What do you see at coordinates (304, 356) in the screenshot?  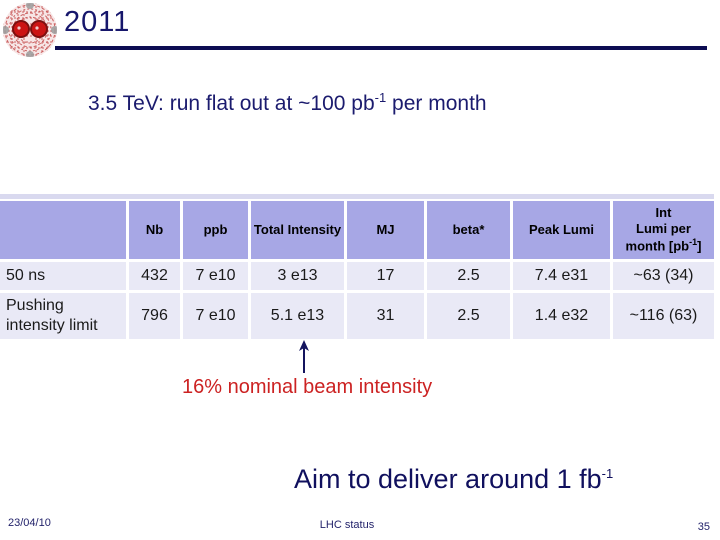 I see `up-arrow-icon` at bounding box center [304, 356].